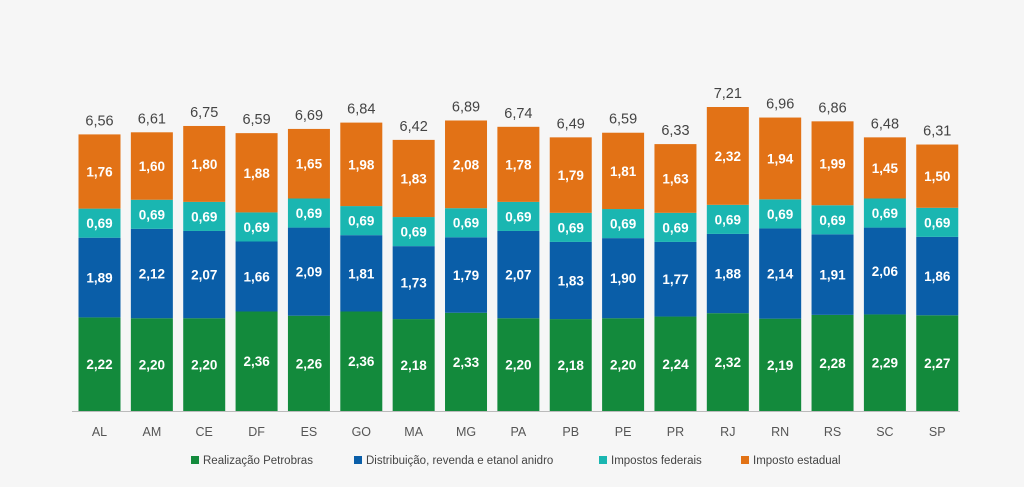  What do you see at coordinates (466, 432) in the screenshot?
I see `x-tick-label: MG` at bounding box center [466, 432].